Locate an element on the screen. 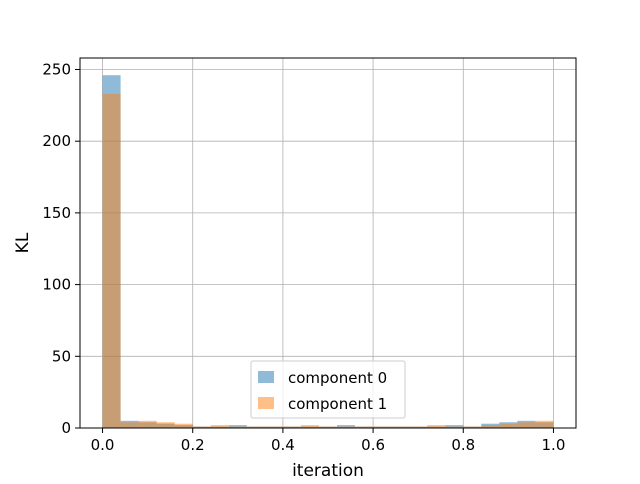 This screenshot has height=484, width=640. y-tick-label: 100 is located at coordinates (56, 285).